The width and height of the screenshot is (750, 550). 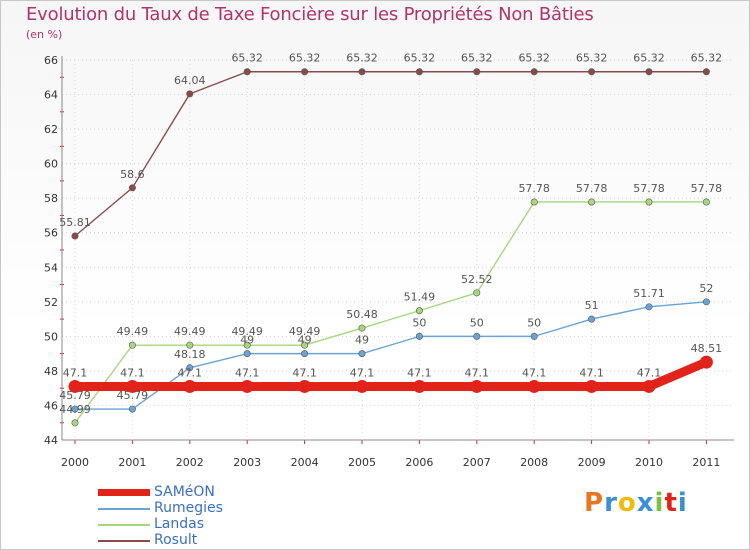 What do you see at coordinates (51, 95) in the screenshot?
I see `y-tick-label: 64` at bounding box center [51, 95].